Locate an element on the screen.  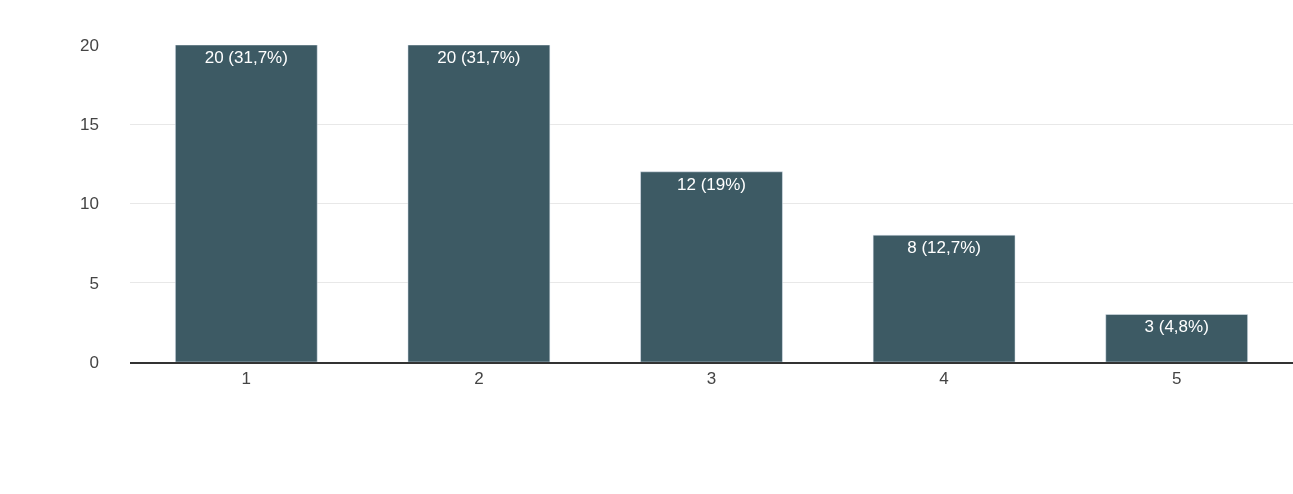
x-tick-label: 1 is located at coordinates (246, 379).